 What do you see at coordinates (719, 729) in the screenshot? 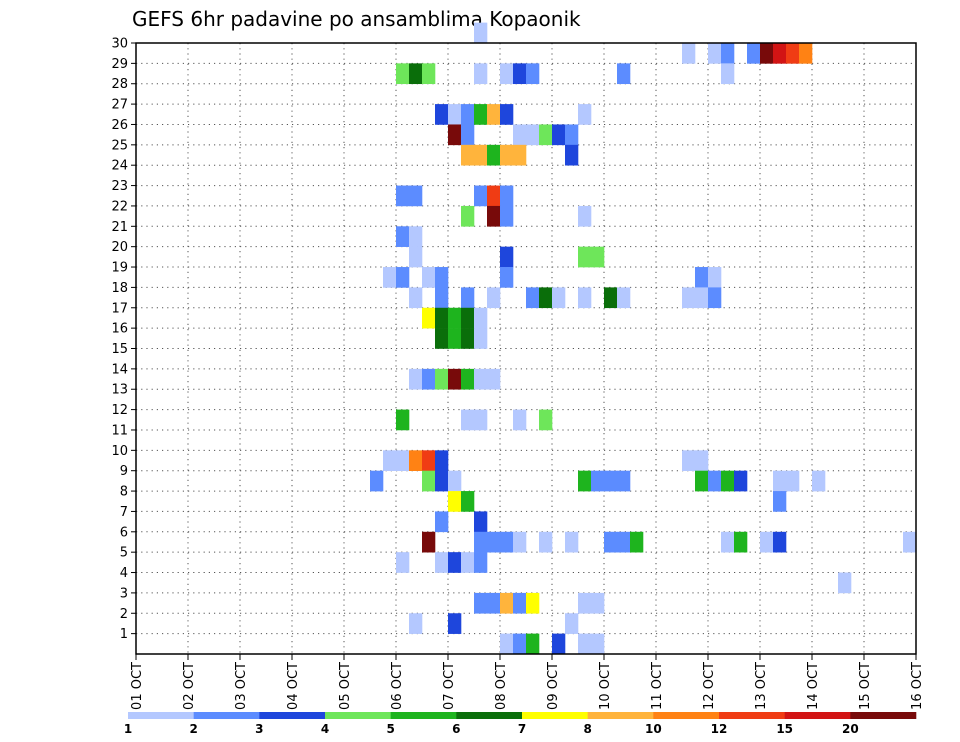
I see `colorbar-label: 12` at bounding box center [719, 729].